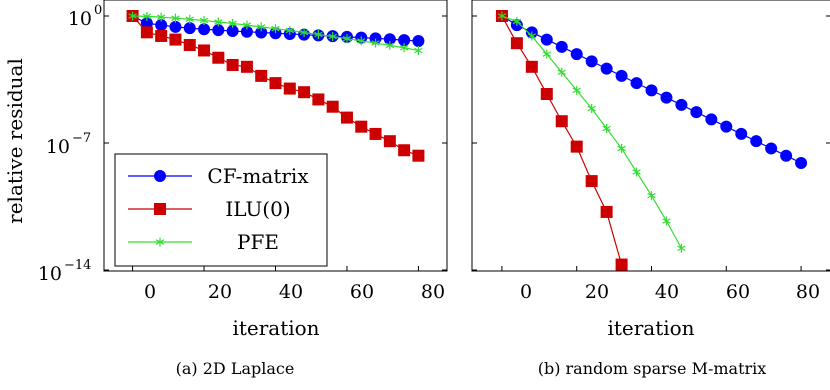 The image size is (830, 390). I want to click on svg-text: −14, so click(77, 265).